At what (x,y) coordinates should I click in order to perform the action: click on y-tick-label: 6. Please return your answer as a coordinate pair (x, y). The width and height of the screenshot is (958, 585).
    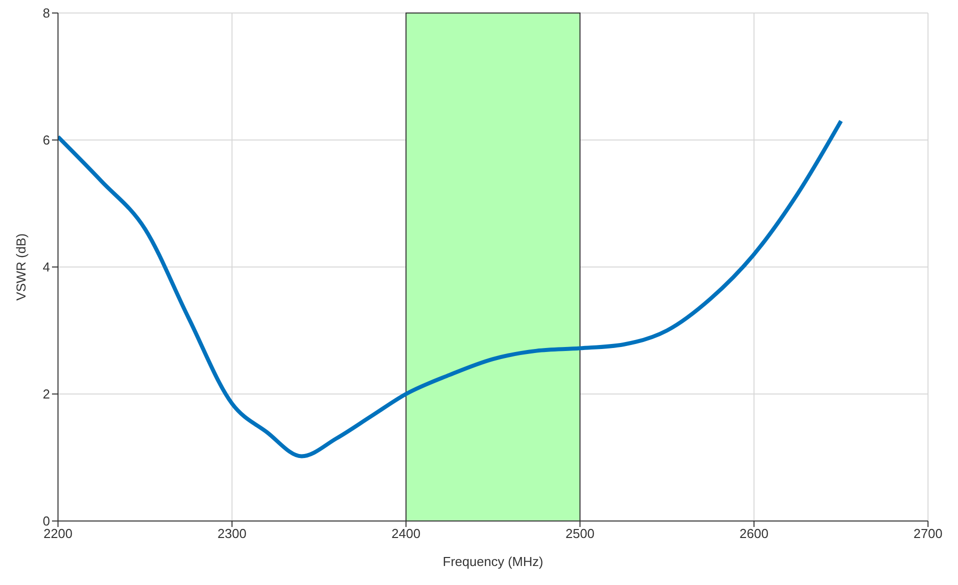
    Looking at the image, I should click on (46, 140).